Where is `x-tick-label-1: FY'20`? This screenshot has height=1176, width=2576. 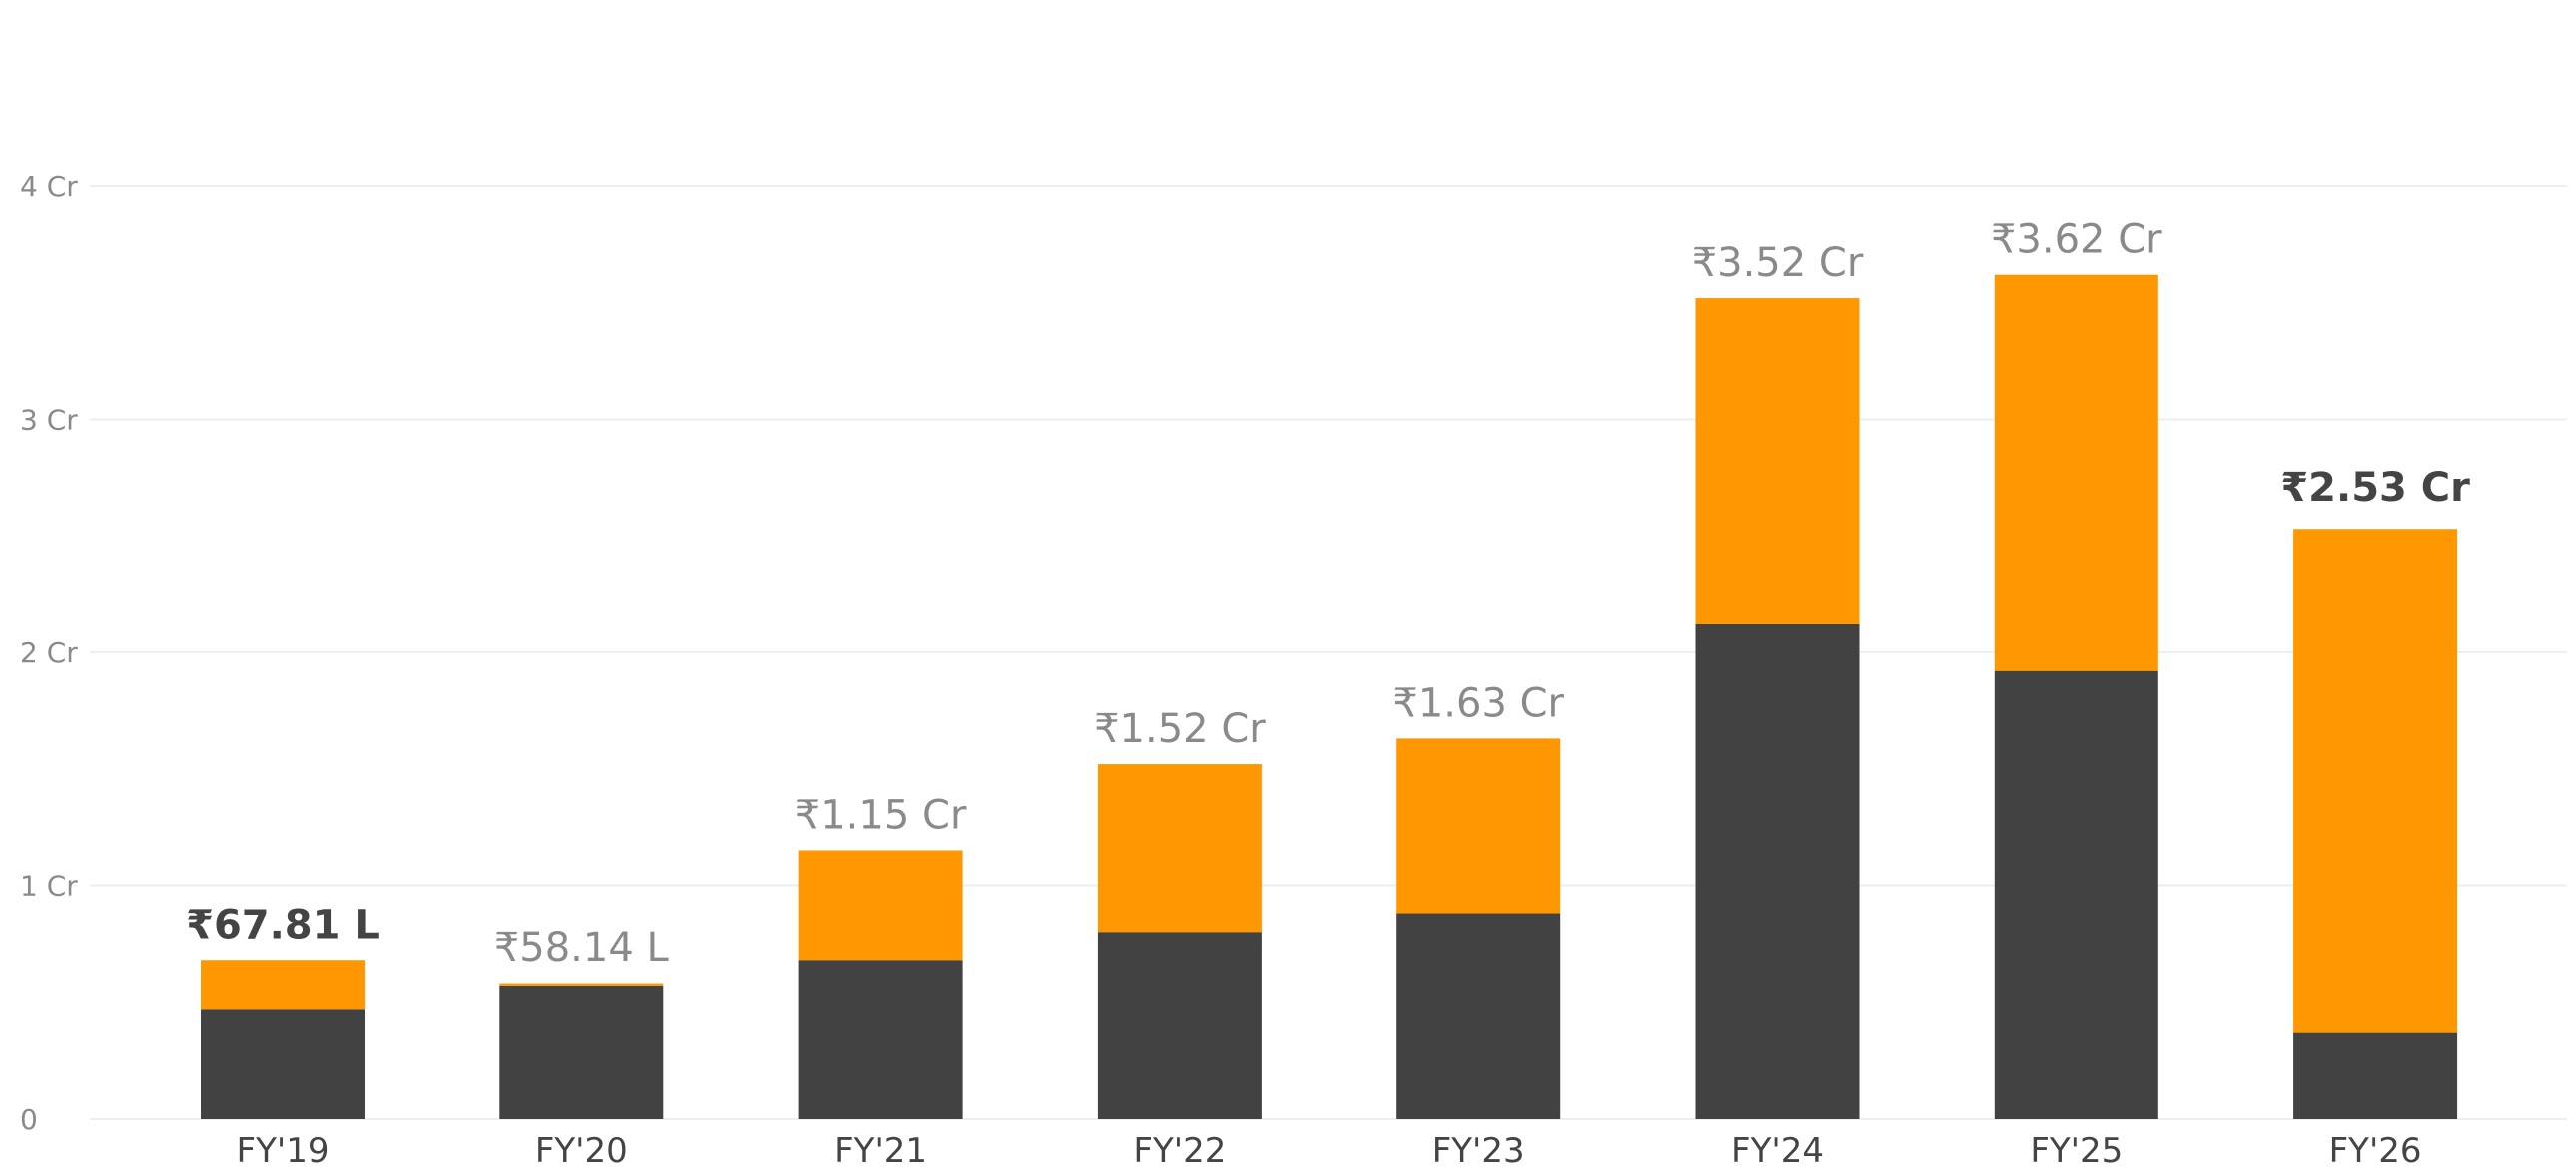 x-tick-label-1: FY'20 is located at coordinates (582, 1151).